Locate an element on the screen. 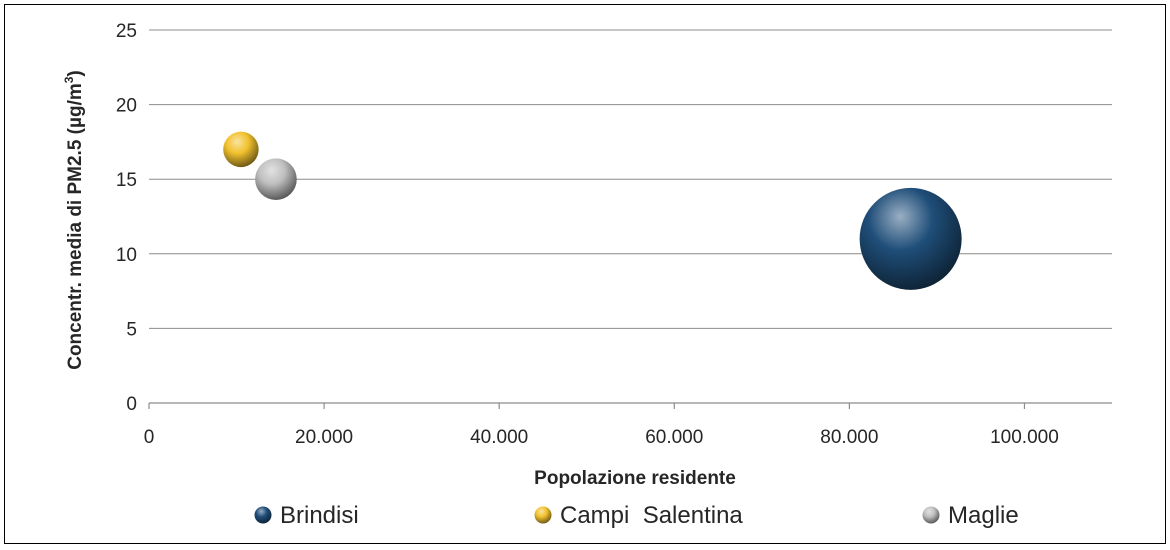 This screenshot has width=1170, height=550. legend-label: Maglie is located at coordinates (983, 515).